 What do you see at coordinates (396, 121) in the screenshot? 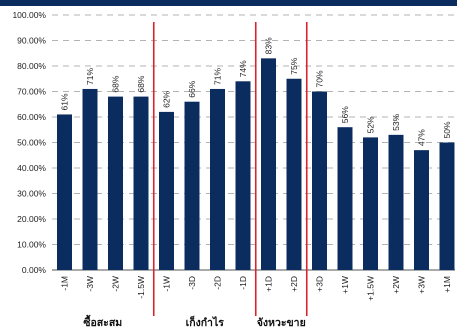
I see `data-label: 53%` at bounding box center [396, 121].